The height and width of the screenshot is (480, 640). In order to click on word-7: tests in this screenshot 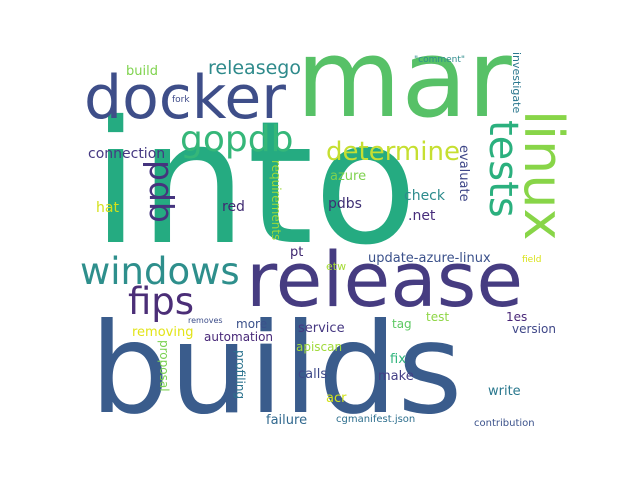, I will do `click(503, 169)`.